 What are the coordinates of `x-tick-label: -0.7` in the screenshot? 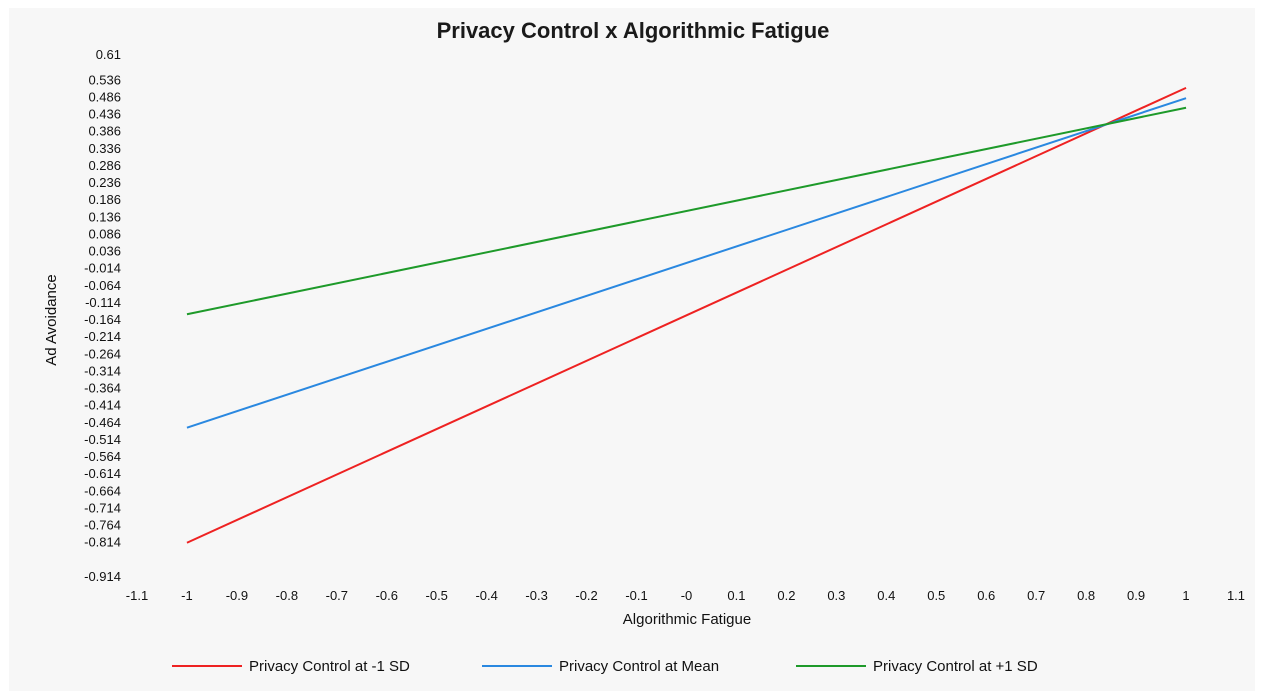 It's located at (337, 595).